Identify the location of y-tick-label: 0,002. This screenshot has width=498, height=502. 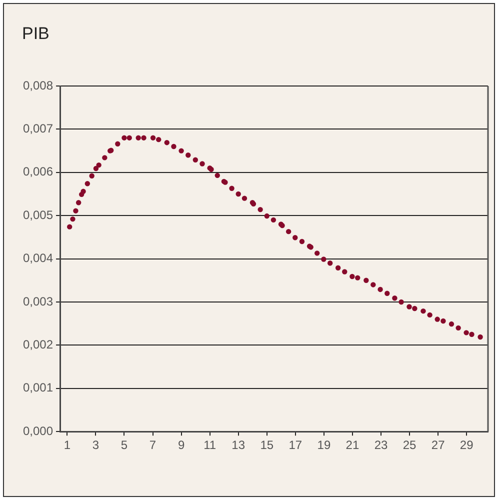
(38, 345).